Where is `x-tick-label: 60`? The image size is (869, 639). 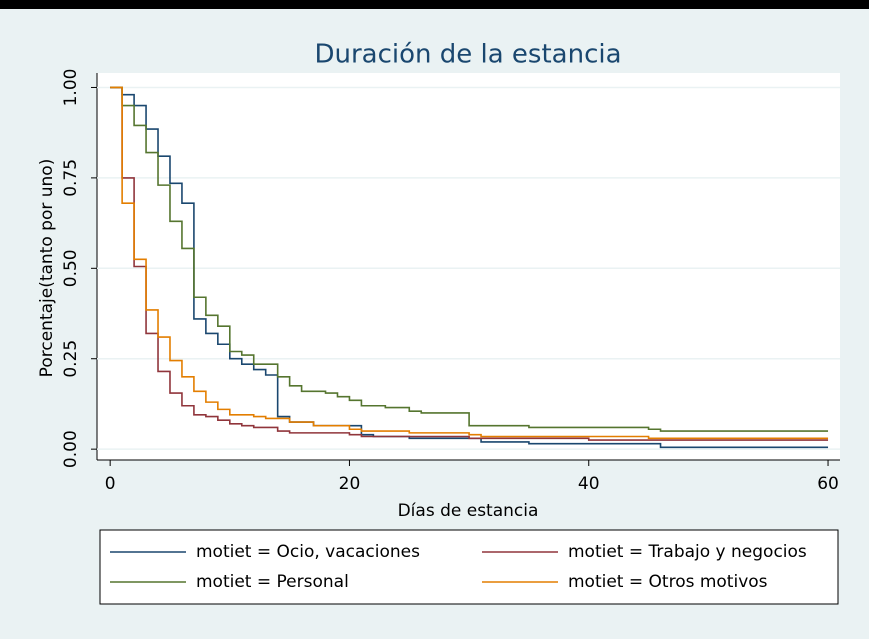
x-tick-label: 60 is located at coordinates (828, 484).